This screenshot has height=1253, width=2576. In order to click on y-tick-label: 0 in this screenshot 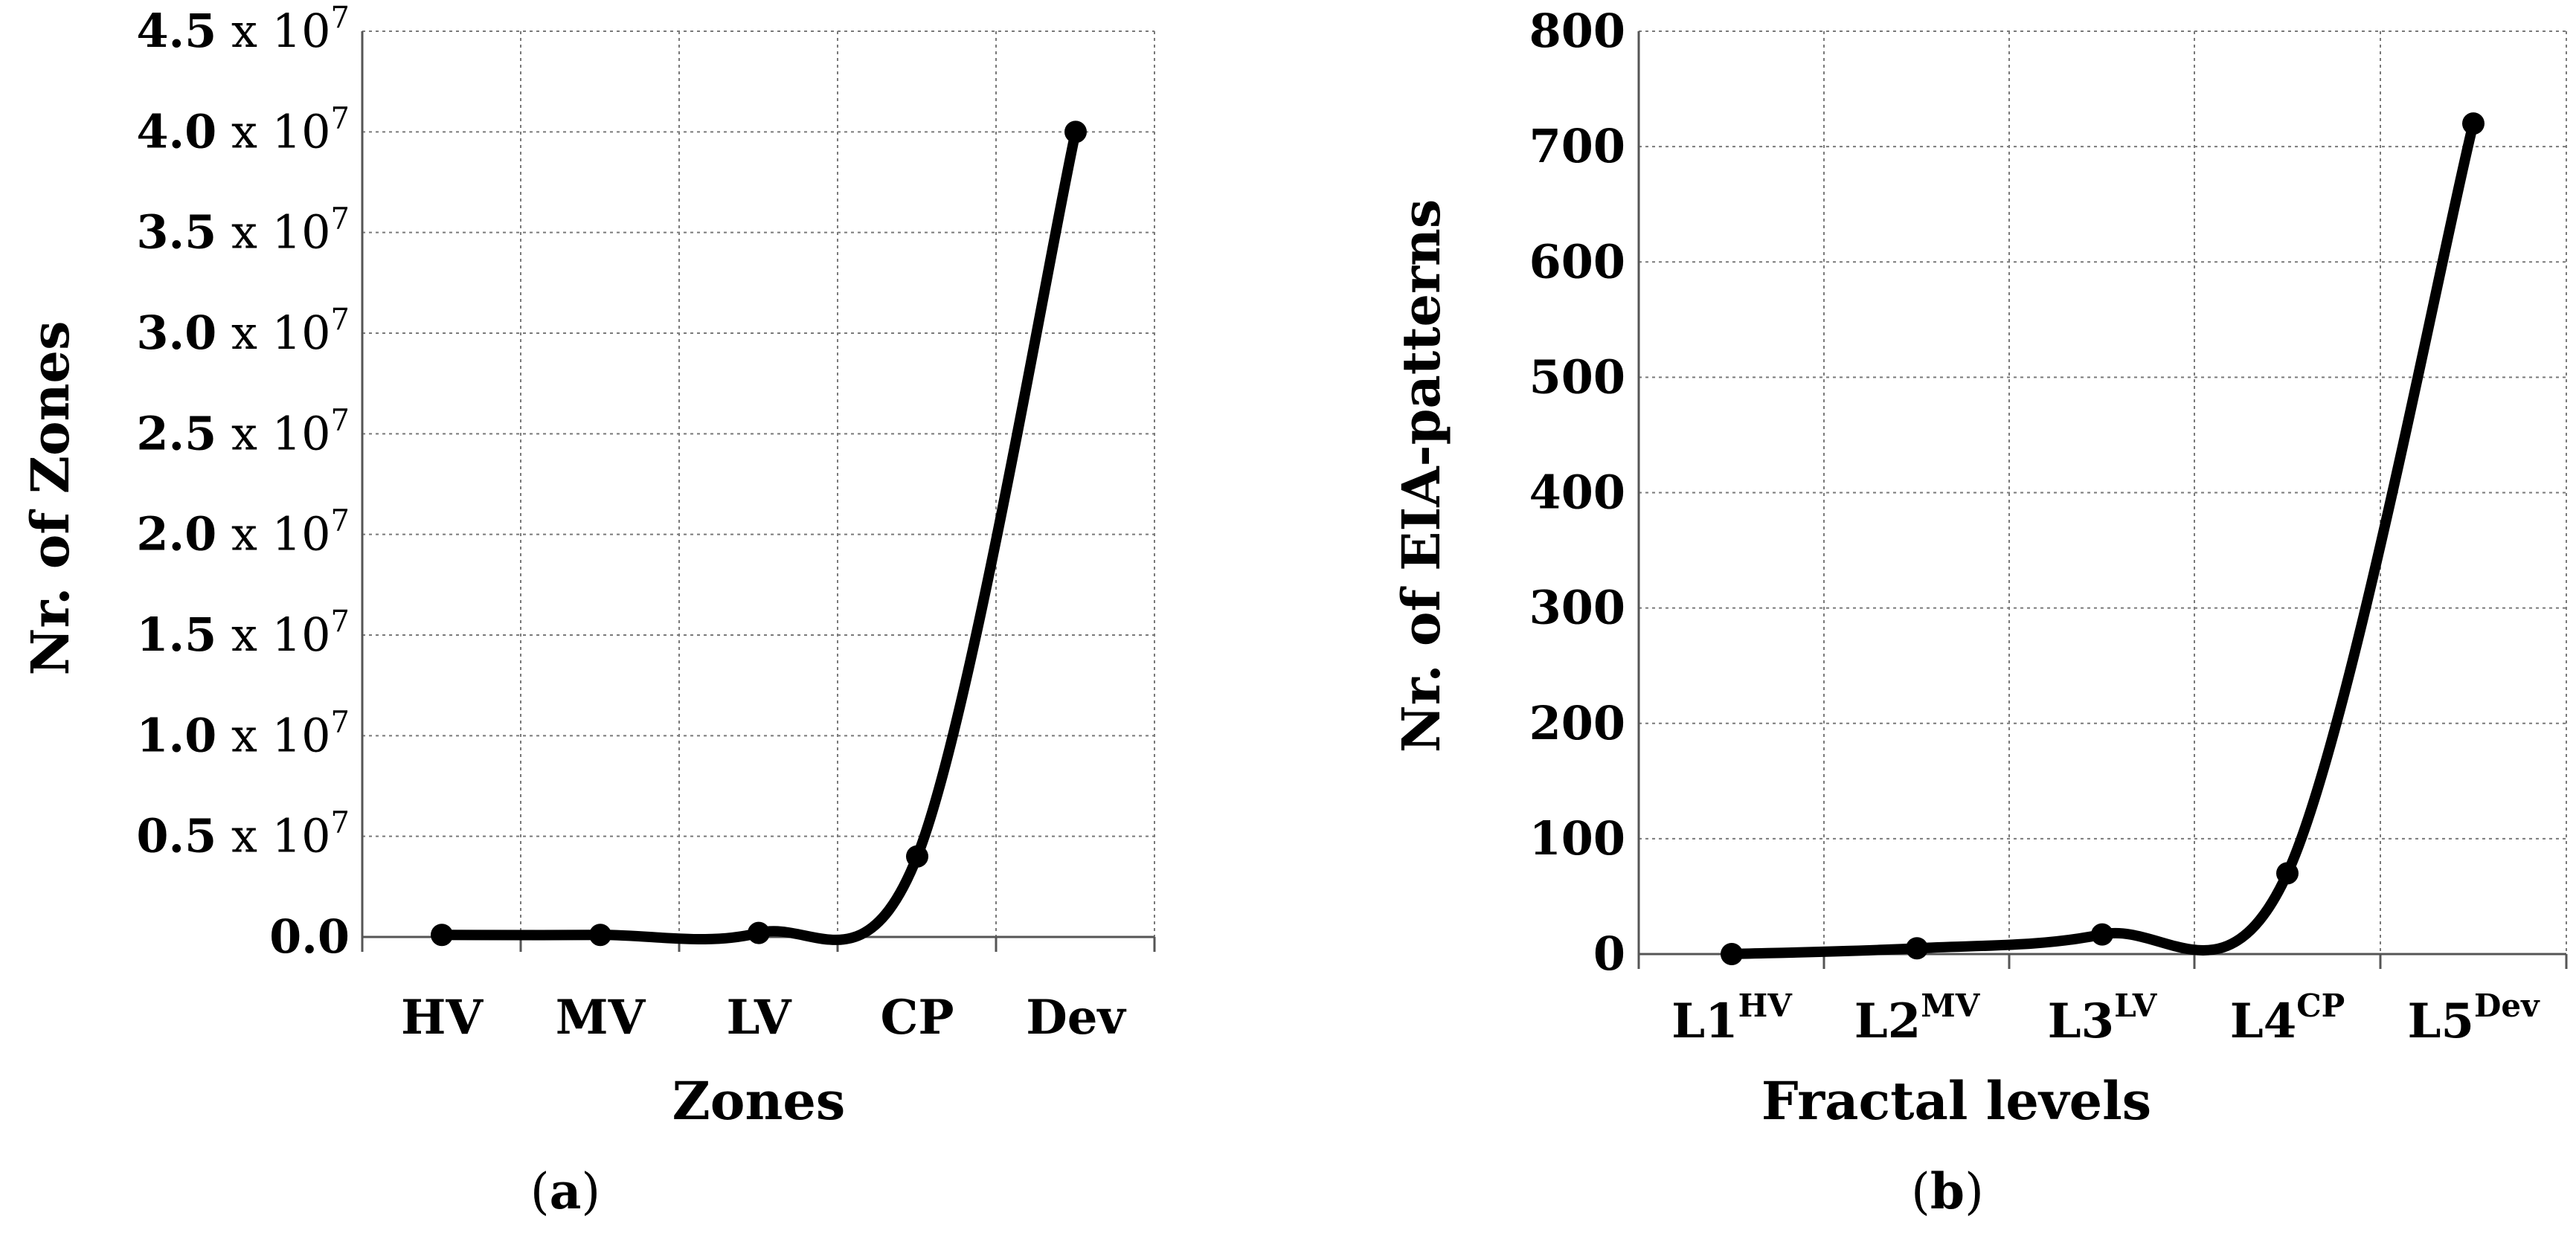, I will do `click(1609, 954)`.